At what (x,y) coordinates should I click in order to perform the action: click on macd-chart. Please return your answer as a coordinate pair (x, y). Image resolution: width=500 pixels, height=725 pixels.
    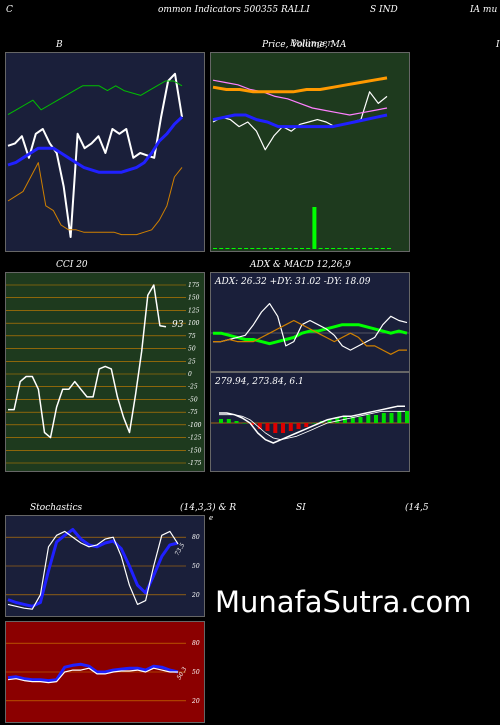
    Looking at the image, I should click on (310, 424).